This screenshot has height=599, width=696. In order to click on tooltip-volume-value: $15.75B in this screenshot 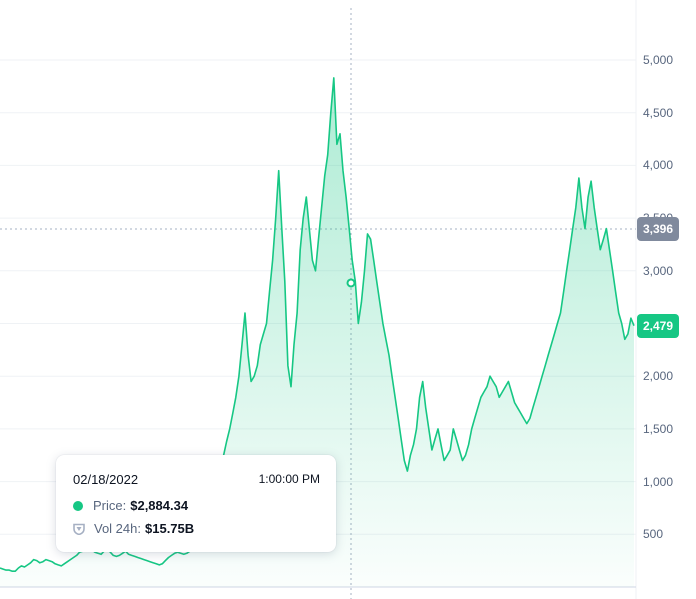, I will do `click(170, 528)`.